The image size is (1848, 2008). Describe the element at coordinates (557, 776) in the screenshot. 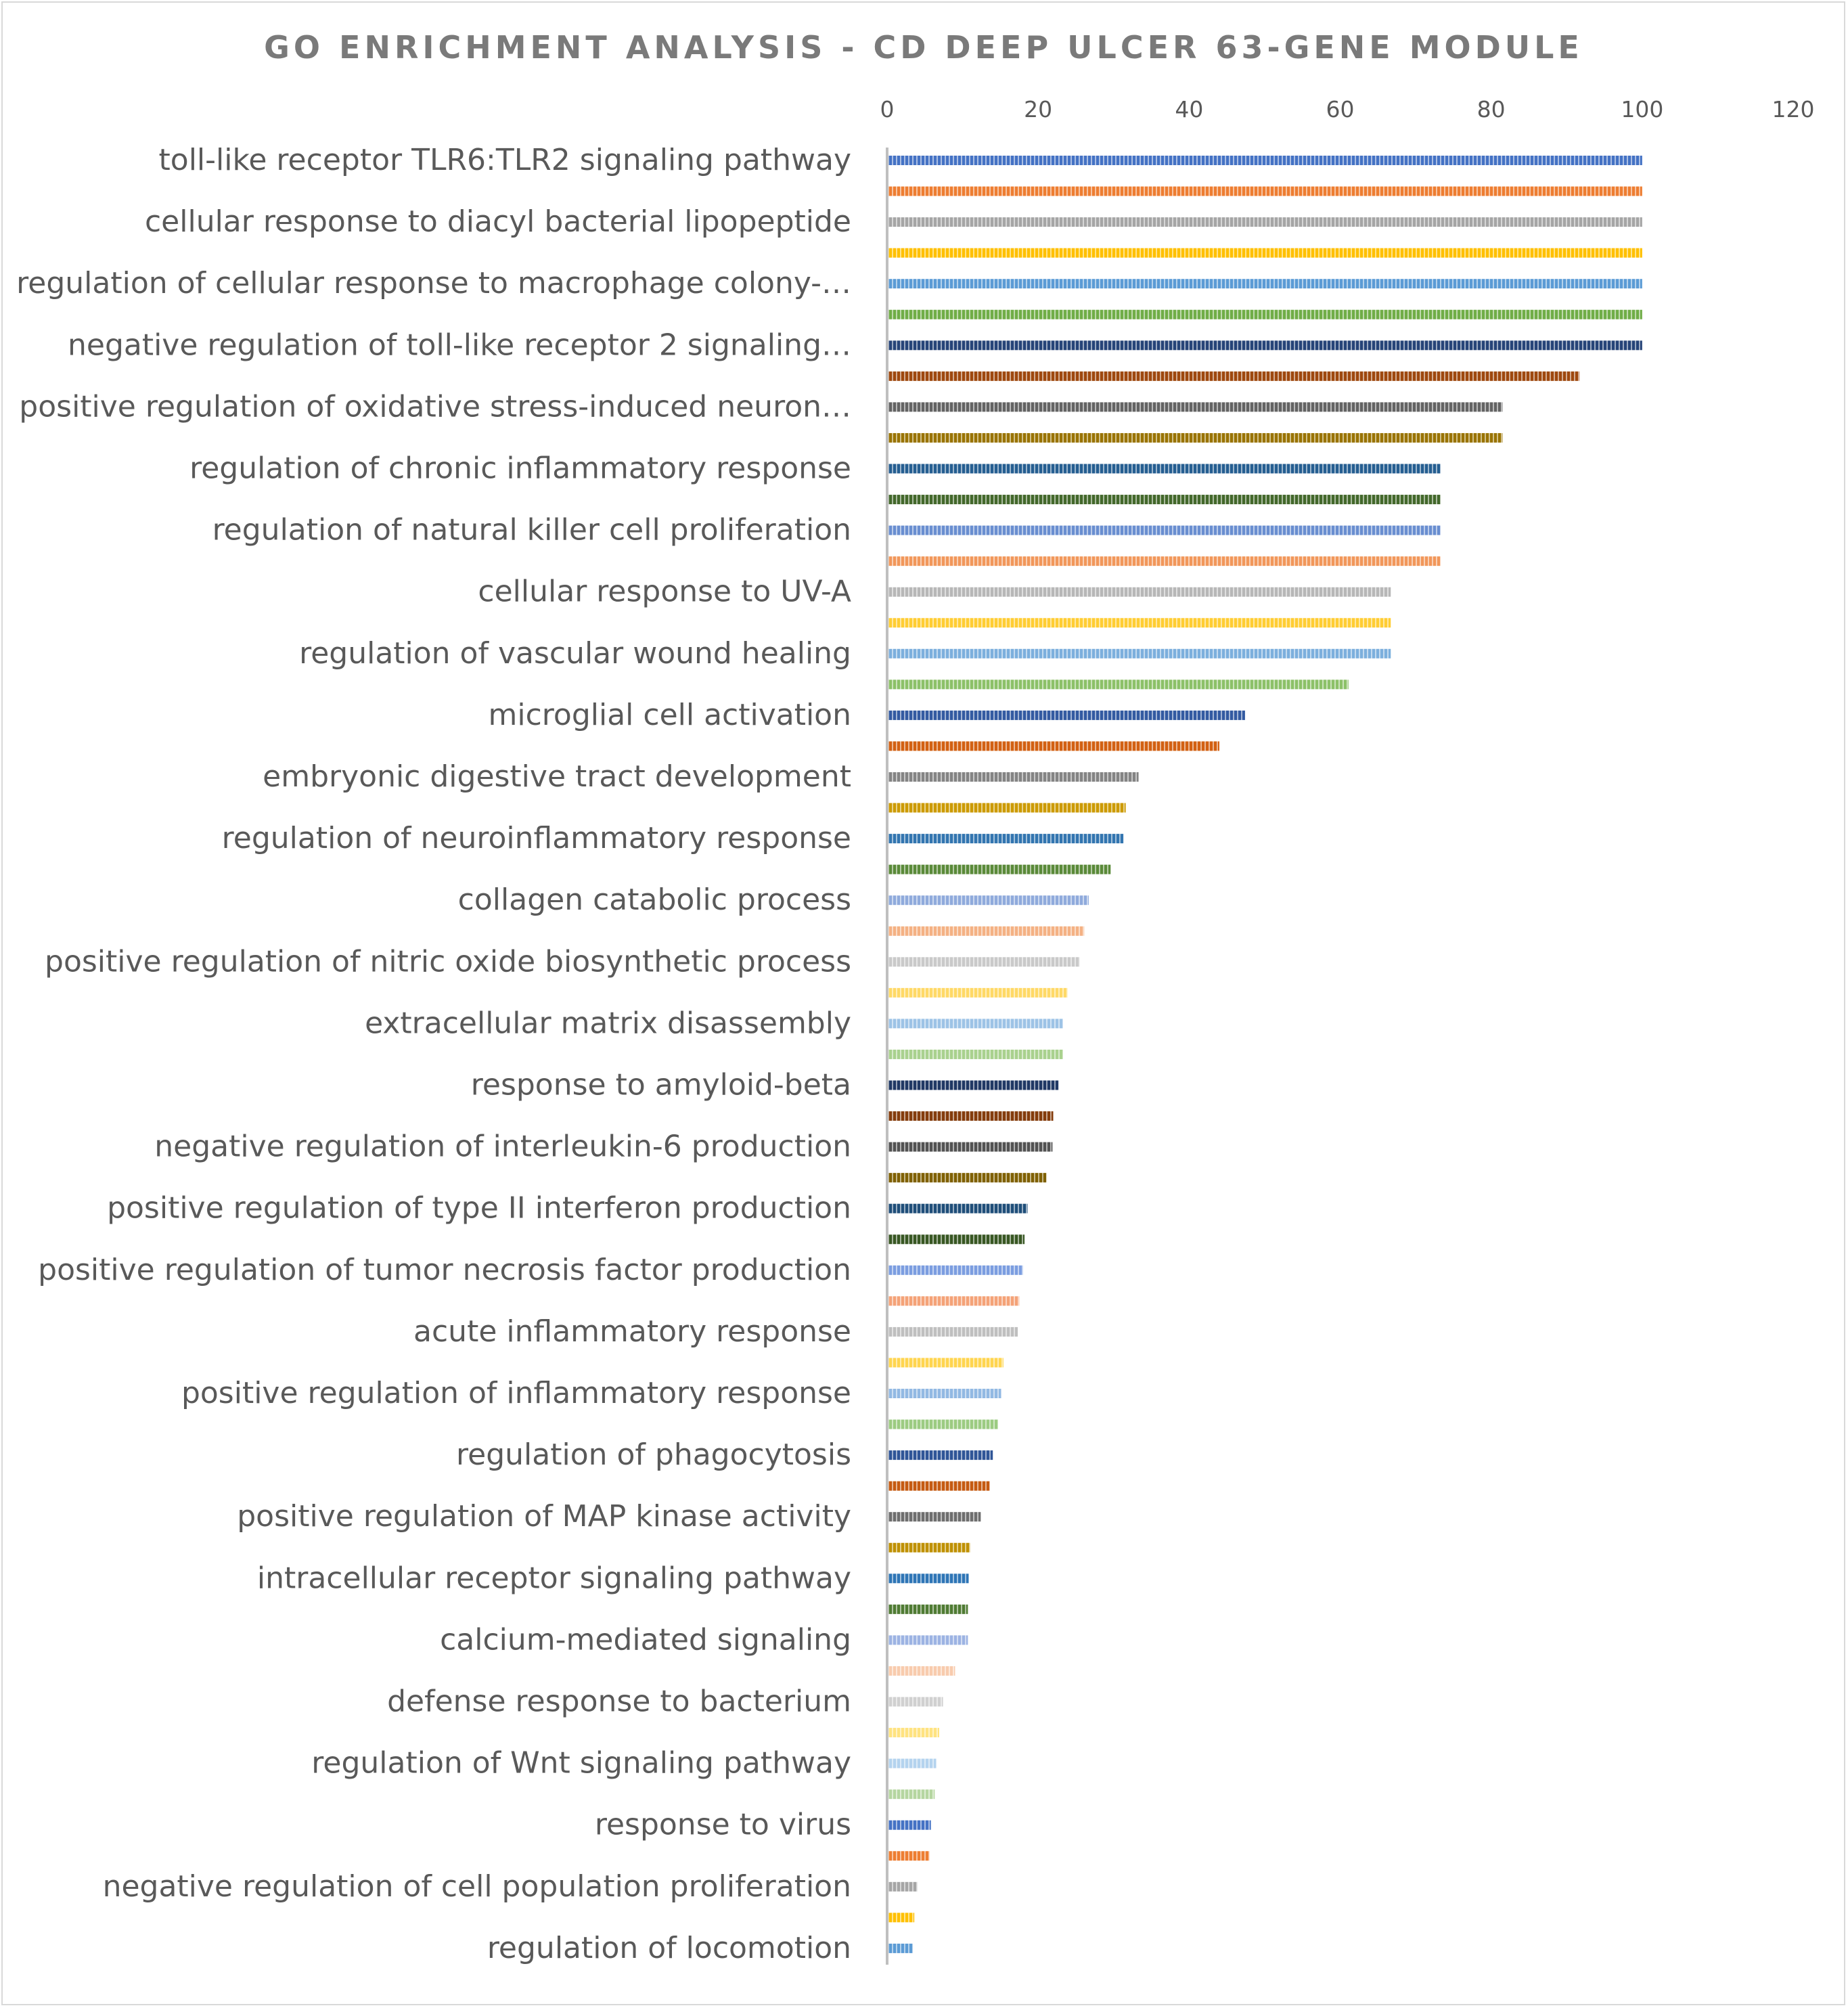

I see `category-label: embryonic digestive tract development` at that location.